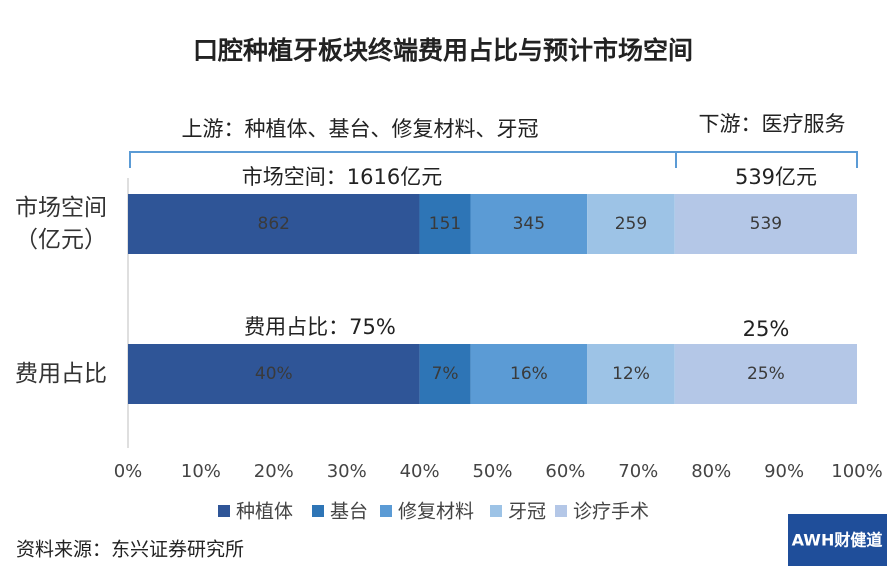  Describe the element at coordinates (61, 224) in the screenshot. I see `y-tick-label: 市场空间（亿元）` at that location.